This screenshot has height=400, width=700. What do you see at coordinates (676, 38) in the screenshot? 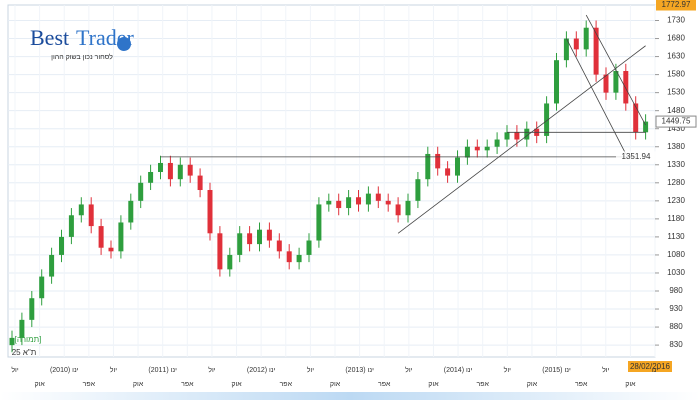
I see `y-tick-label: 1680` at bounding box center [676, 38].